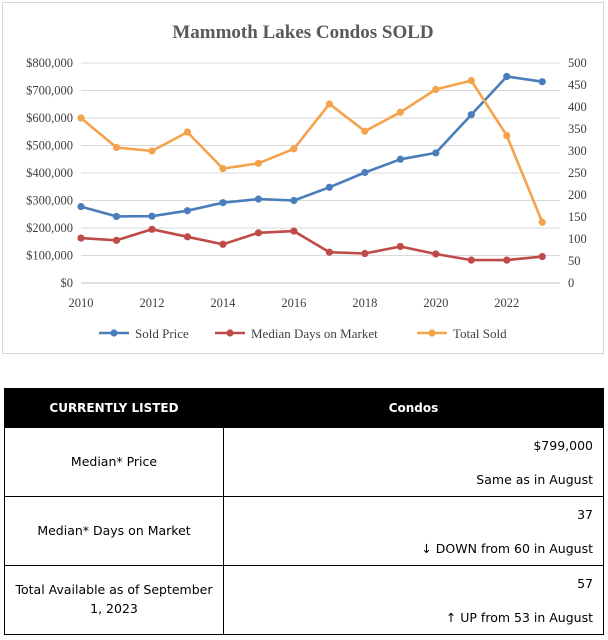 The image size is (608, 640). Describe the element at coordinates (577, 63) in the screenshot. I see `y-right-tick-label: 500` at that location.